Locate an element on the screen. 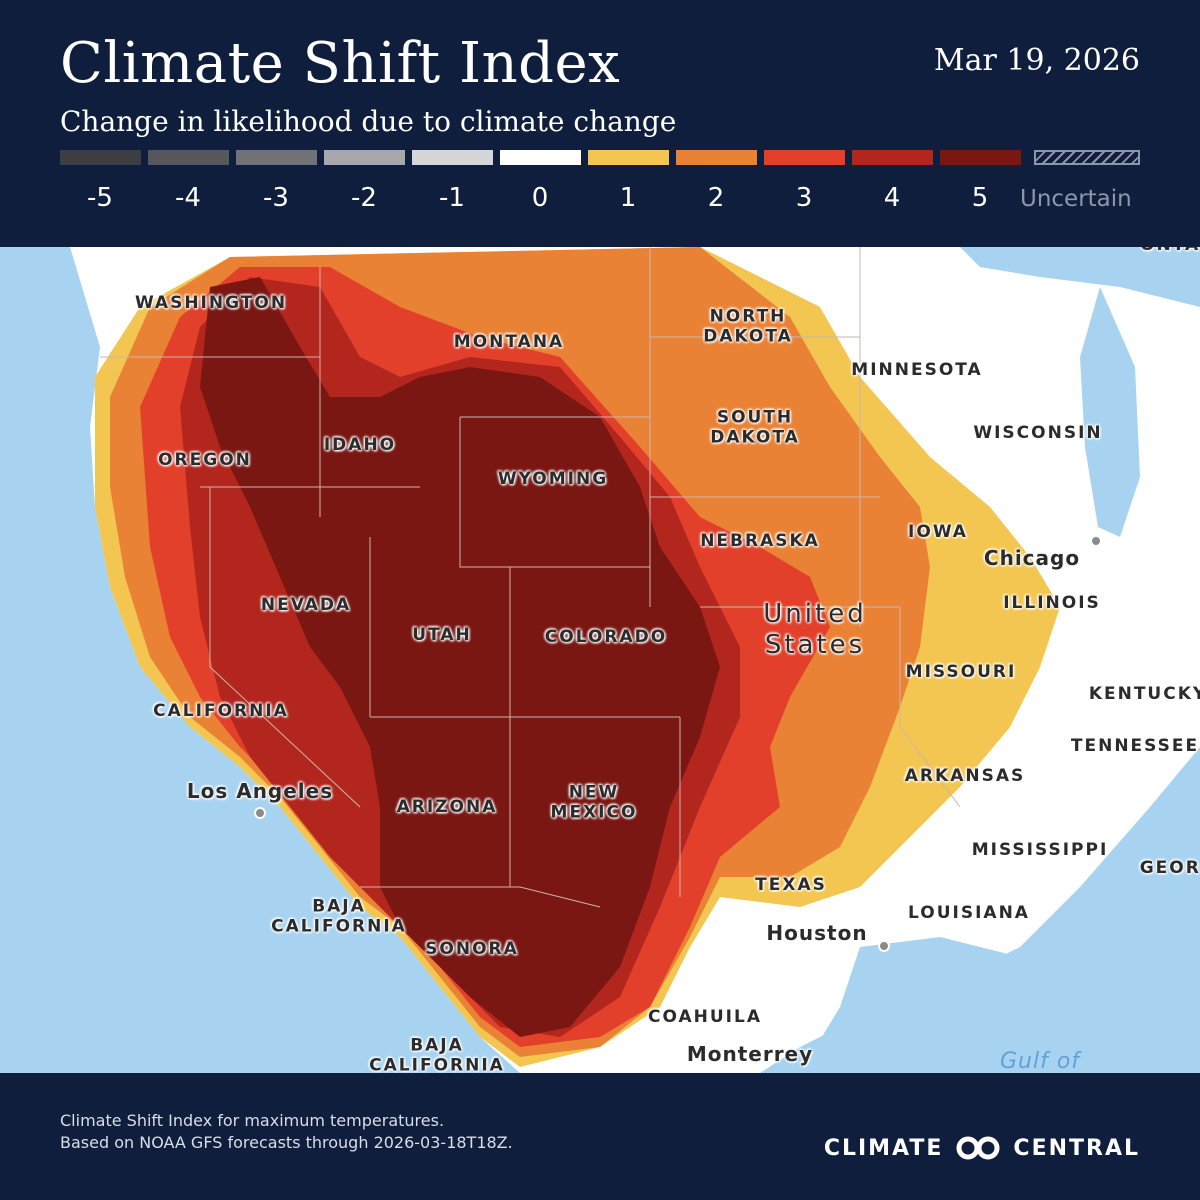 The width and height of the screenshot is (1200, 1200). legend-label: 4 is located at coordinates (892, 198).